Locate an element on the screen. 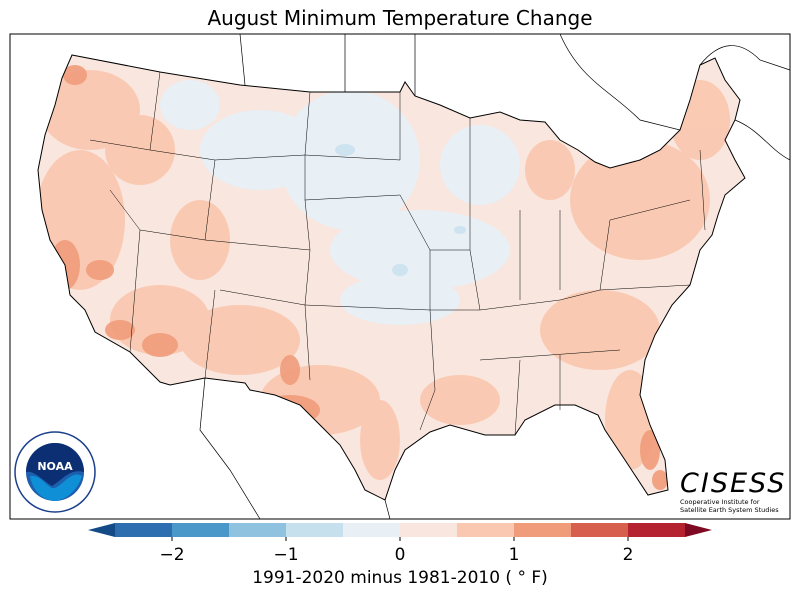  colorbar-tick-label: −2 is located at coordinates (172, 555).